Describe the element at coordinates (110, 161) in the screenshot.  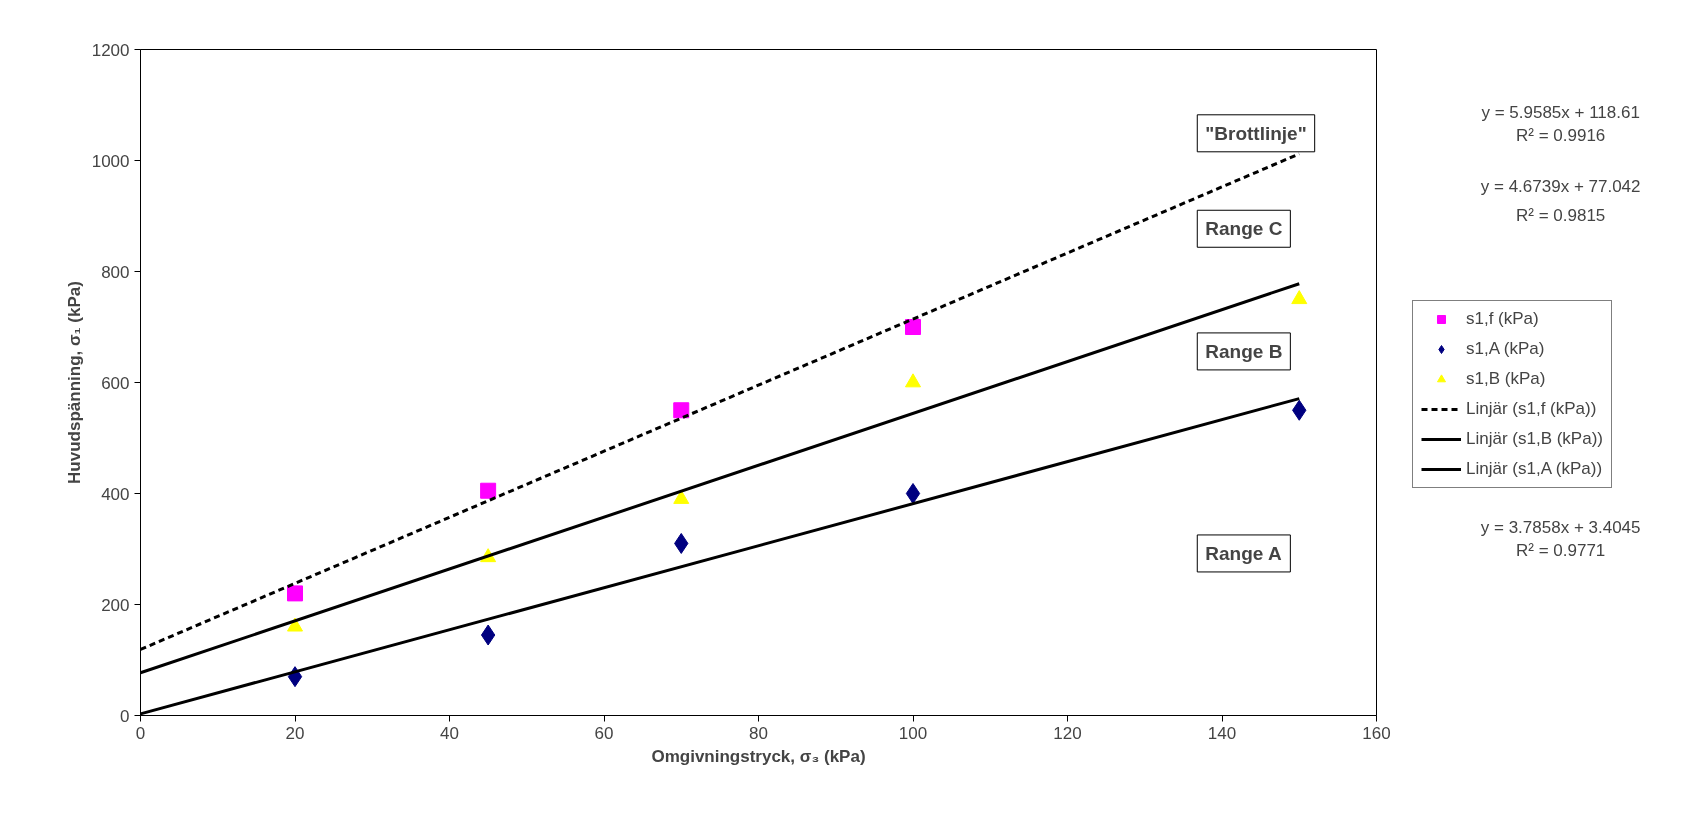
I see `y-tick-label: 1000` at that location.